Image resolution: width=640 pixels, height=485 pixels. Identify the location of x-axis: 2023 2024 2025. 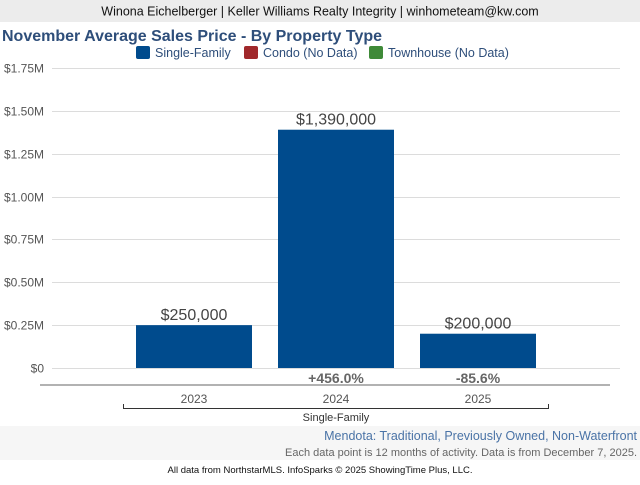
(336, 399).